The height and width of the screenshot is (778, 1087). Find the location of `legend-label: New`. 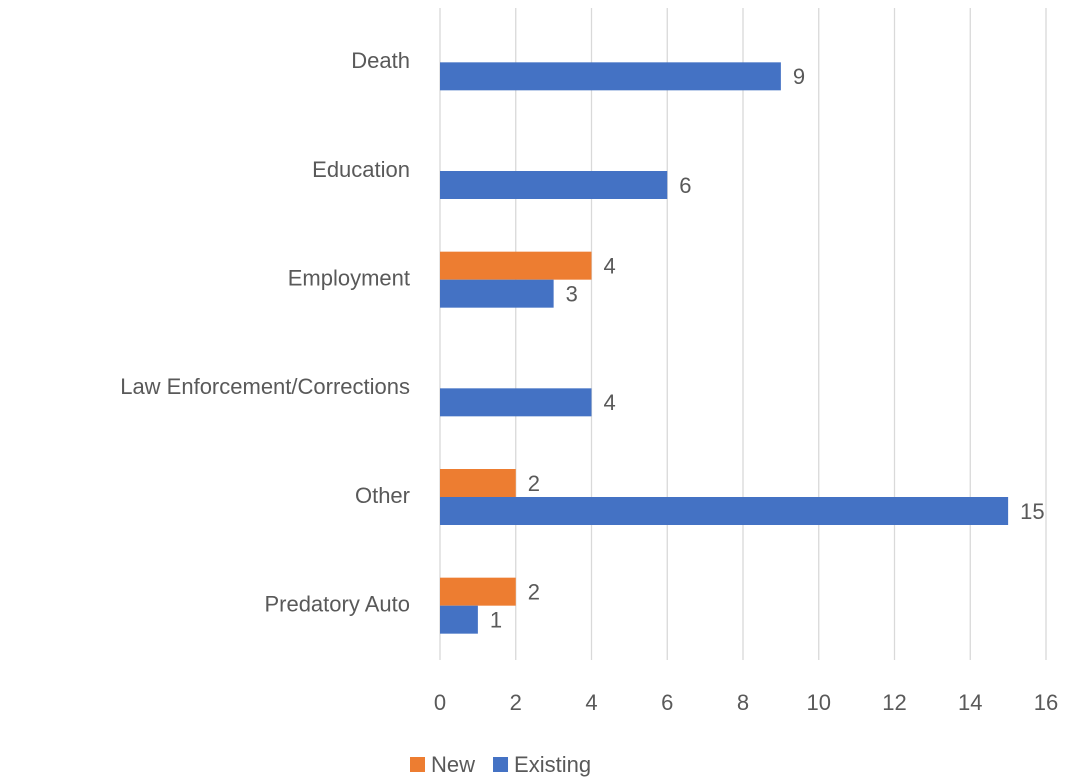

legend-label: New is located at coordinates (453, 764).